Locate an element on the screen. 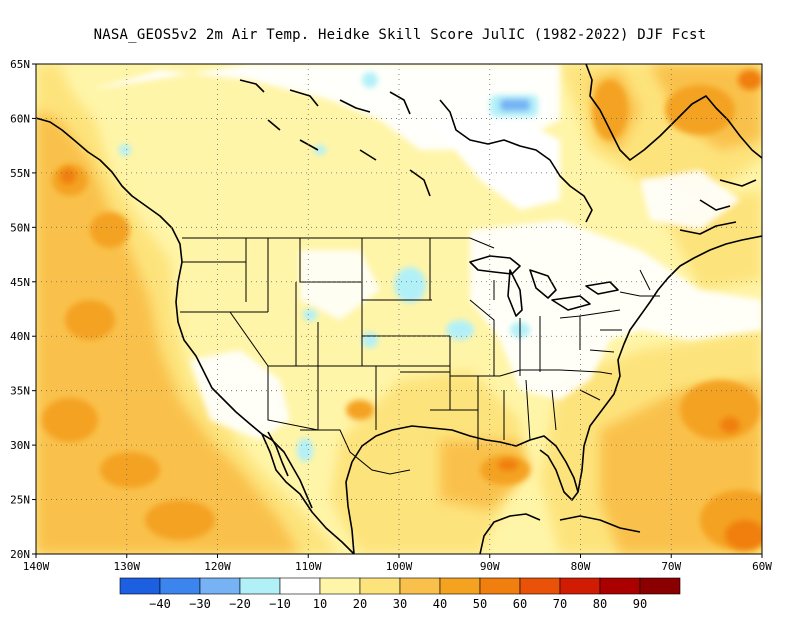 The height and width of the screenshot is (618, 800). colorbar-label: −10 is located at coordinates (280, 604).